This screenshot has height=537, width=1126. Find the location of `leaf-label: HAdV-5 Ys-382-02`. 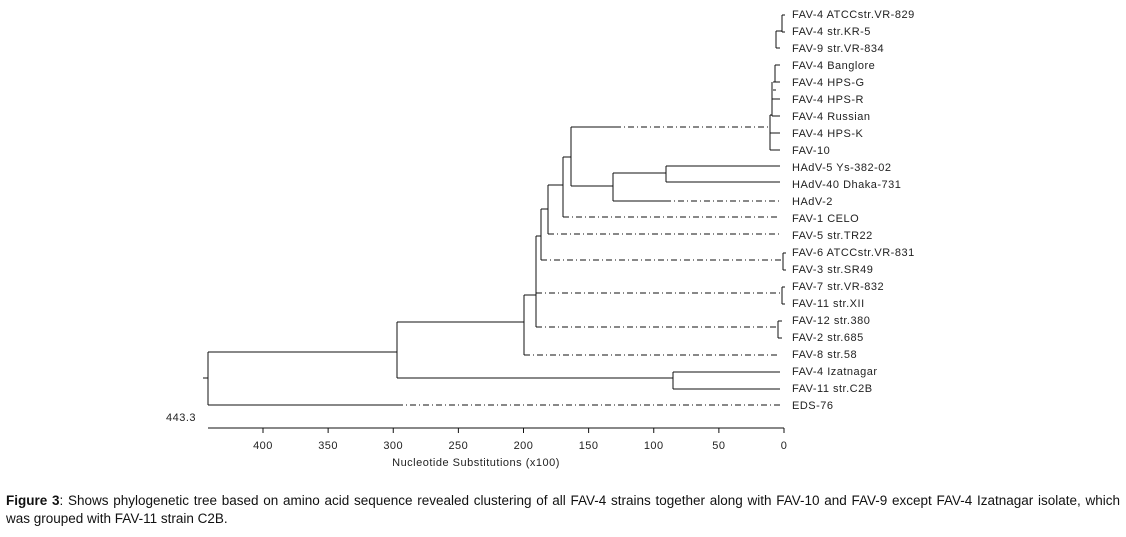

leaf-label: HAdV-5 Ys-382-02 is located at coordinates (842, 168).